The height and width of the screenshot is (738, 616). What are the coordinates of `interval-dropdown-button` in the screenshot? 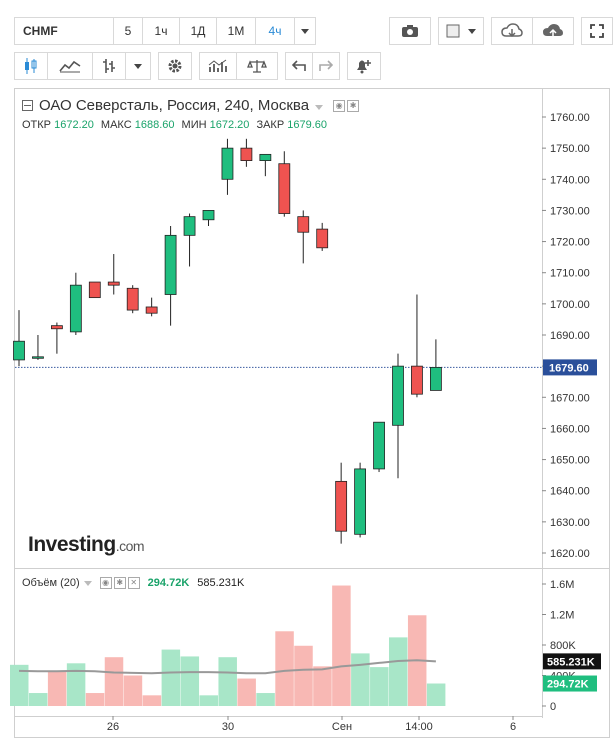 It's located at (305, 31).